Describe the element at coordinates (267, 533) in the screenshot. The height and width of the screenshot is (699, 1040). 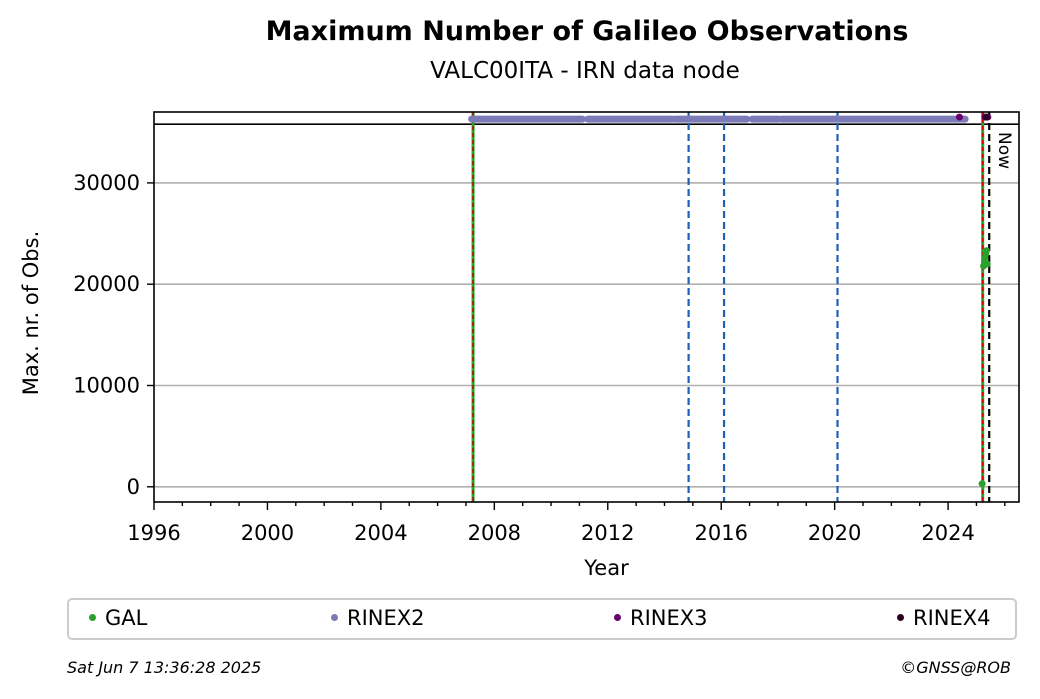
I see `x-tick-label: 2000` at that location.